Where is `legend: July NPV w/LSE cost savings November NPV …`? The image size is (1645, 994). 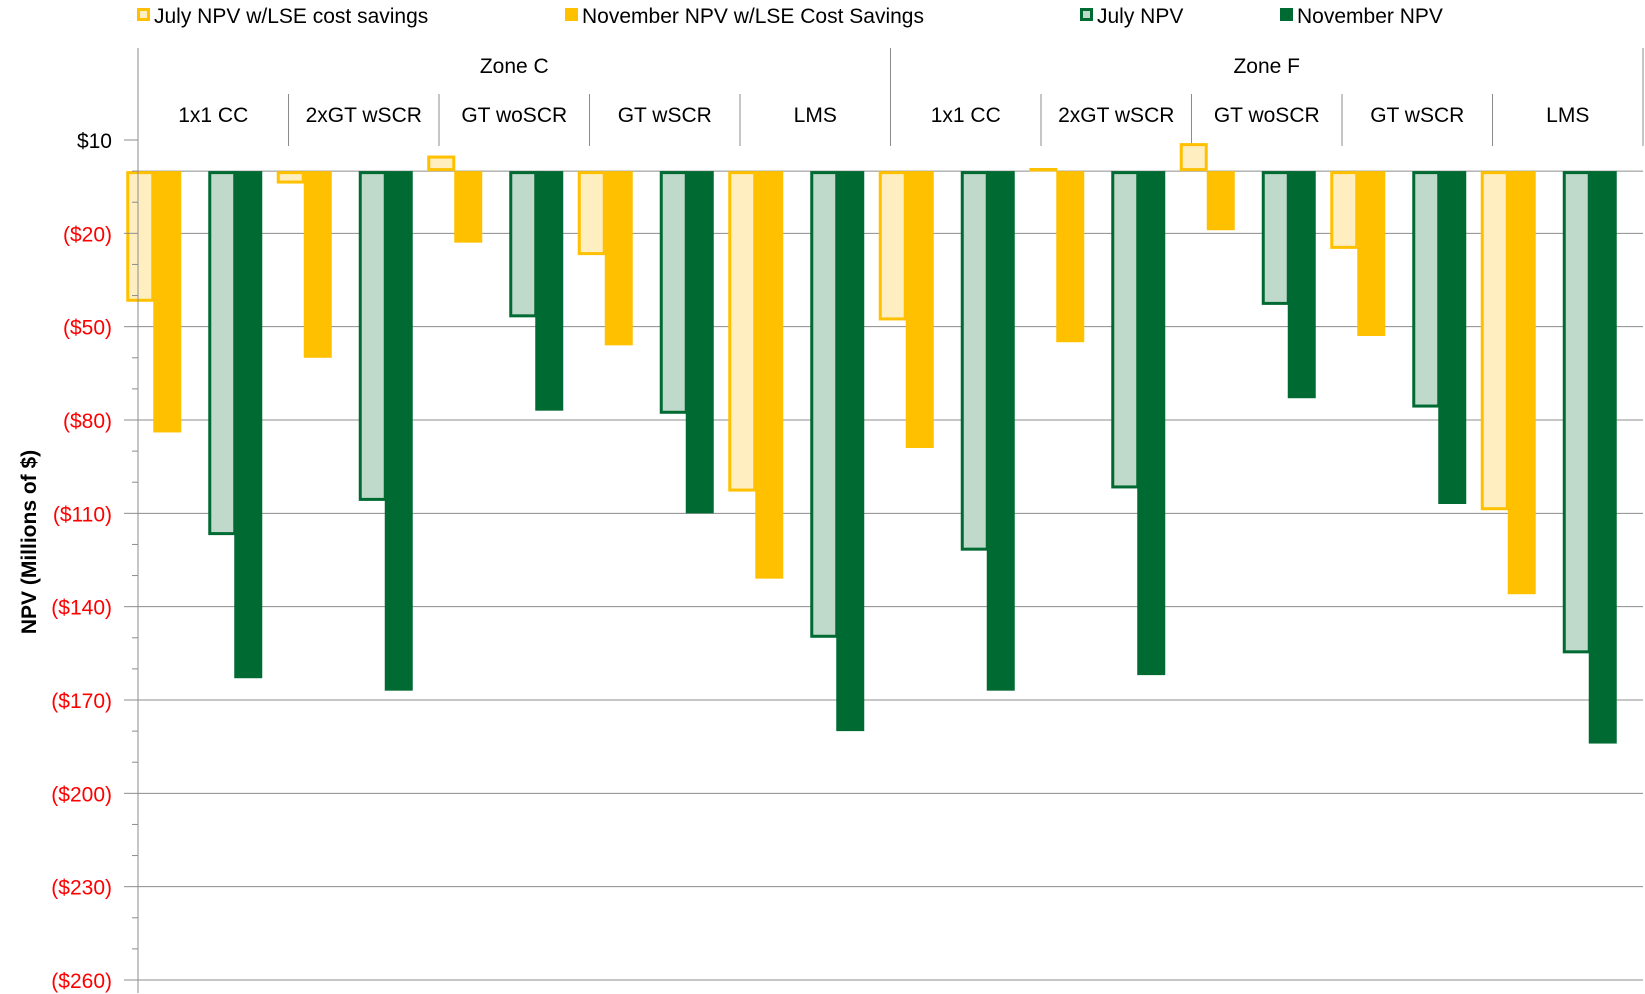 legend: July NPV w/LSE cost savings November NPV … is located at coordinates (790, 16).